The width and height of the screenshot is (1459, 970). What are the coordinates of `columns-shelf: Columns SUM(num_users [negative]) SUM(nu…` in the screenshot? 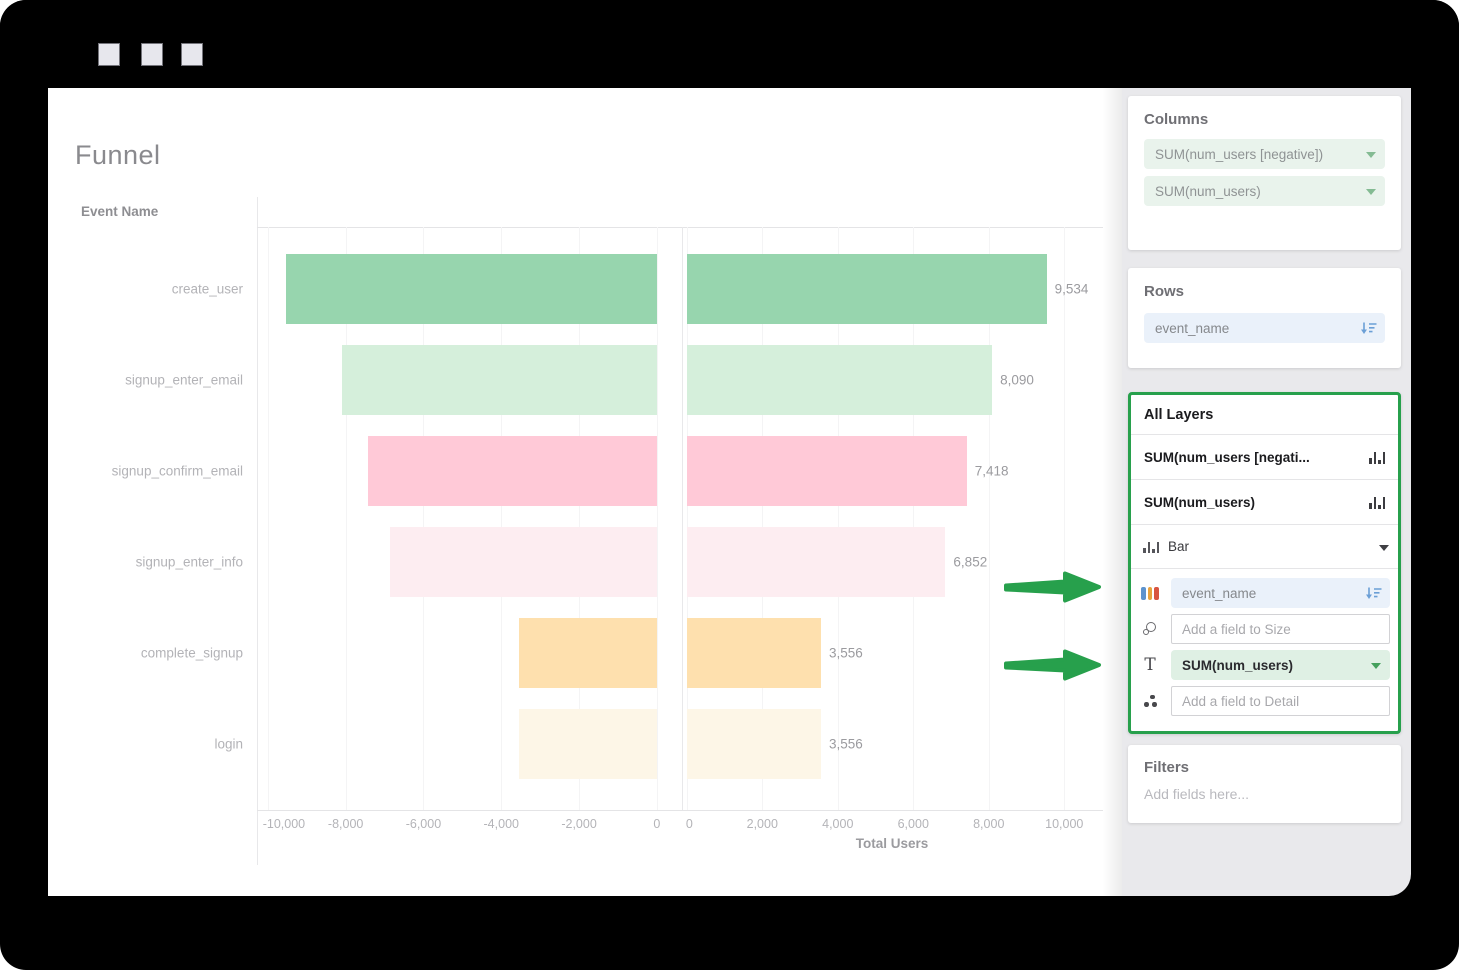 It's located at (1264, 173).